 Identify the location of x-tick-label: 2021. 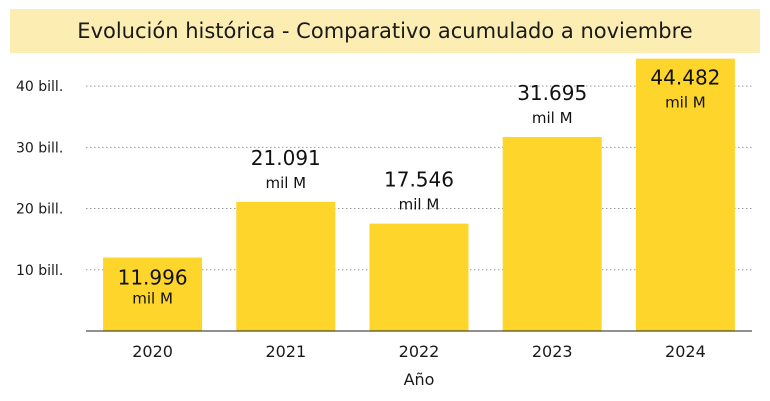
(285, 351).